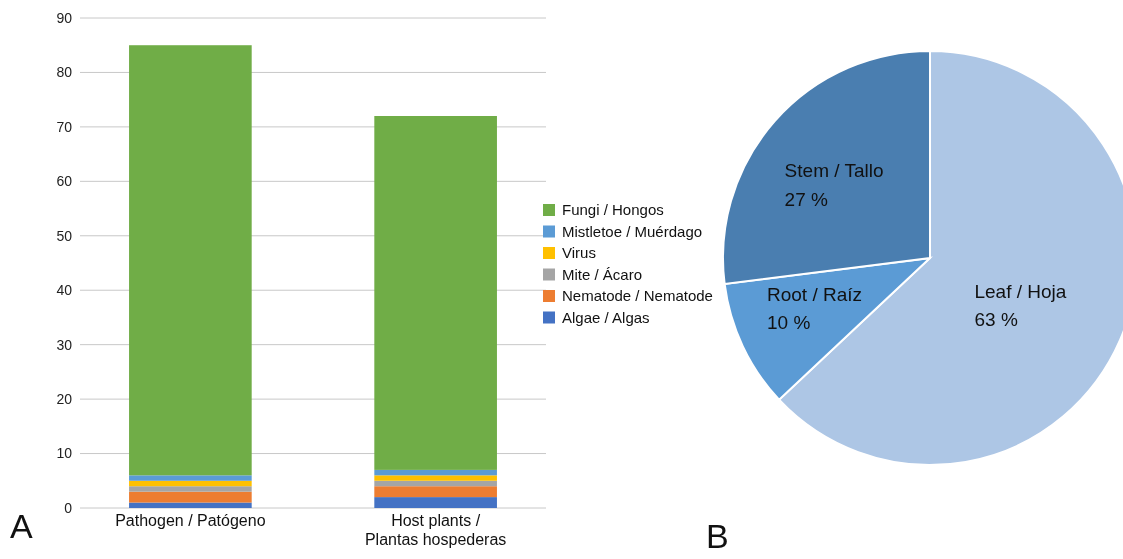  What do you see at coordinates (64, 290) in the screenshot?
I see `y-tick-label: 40` at bounding box center [64, 290].